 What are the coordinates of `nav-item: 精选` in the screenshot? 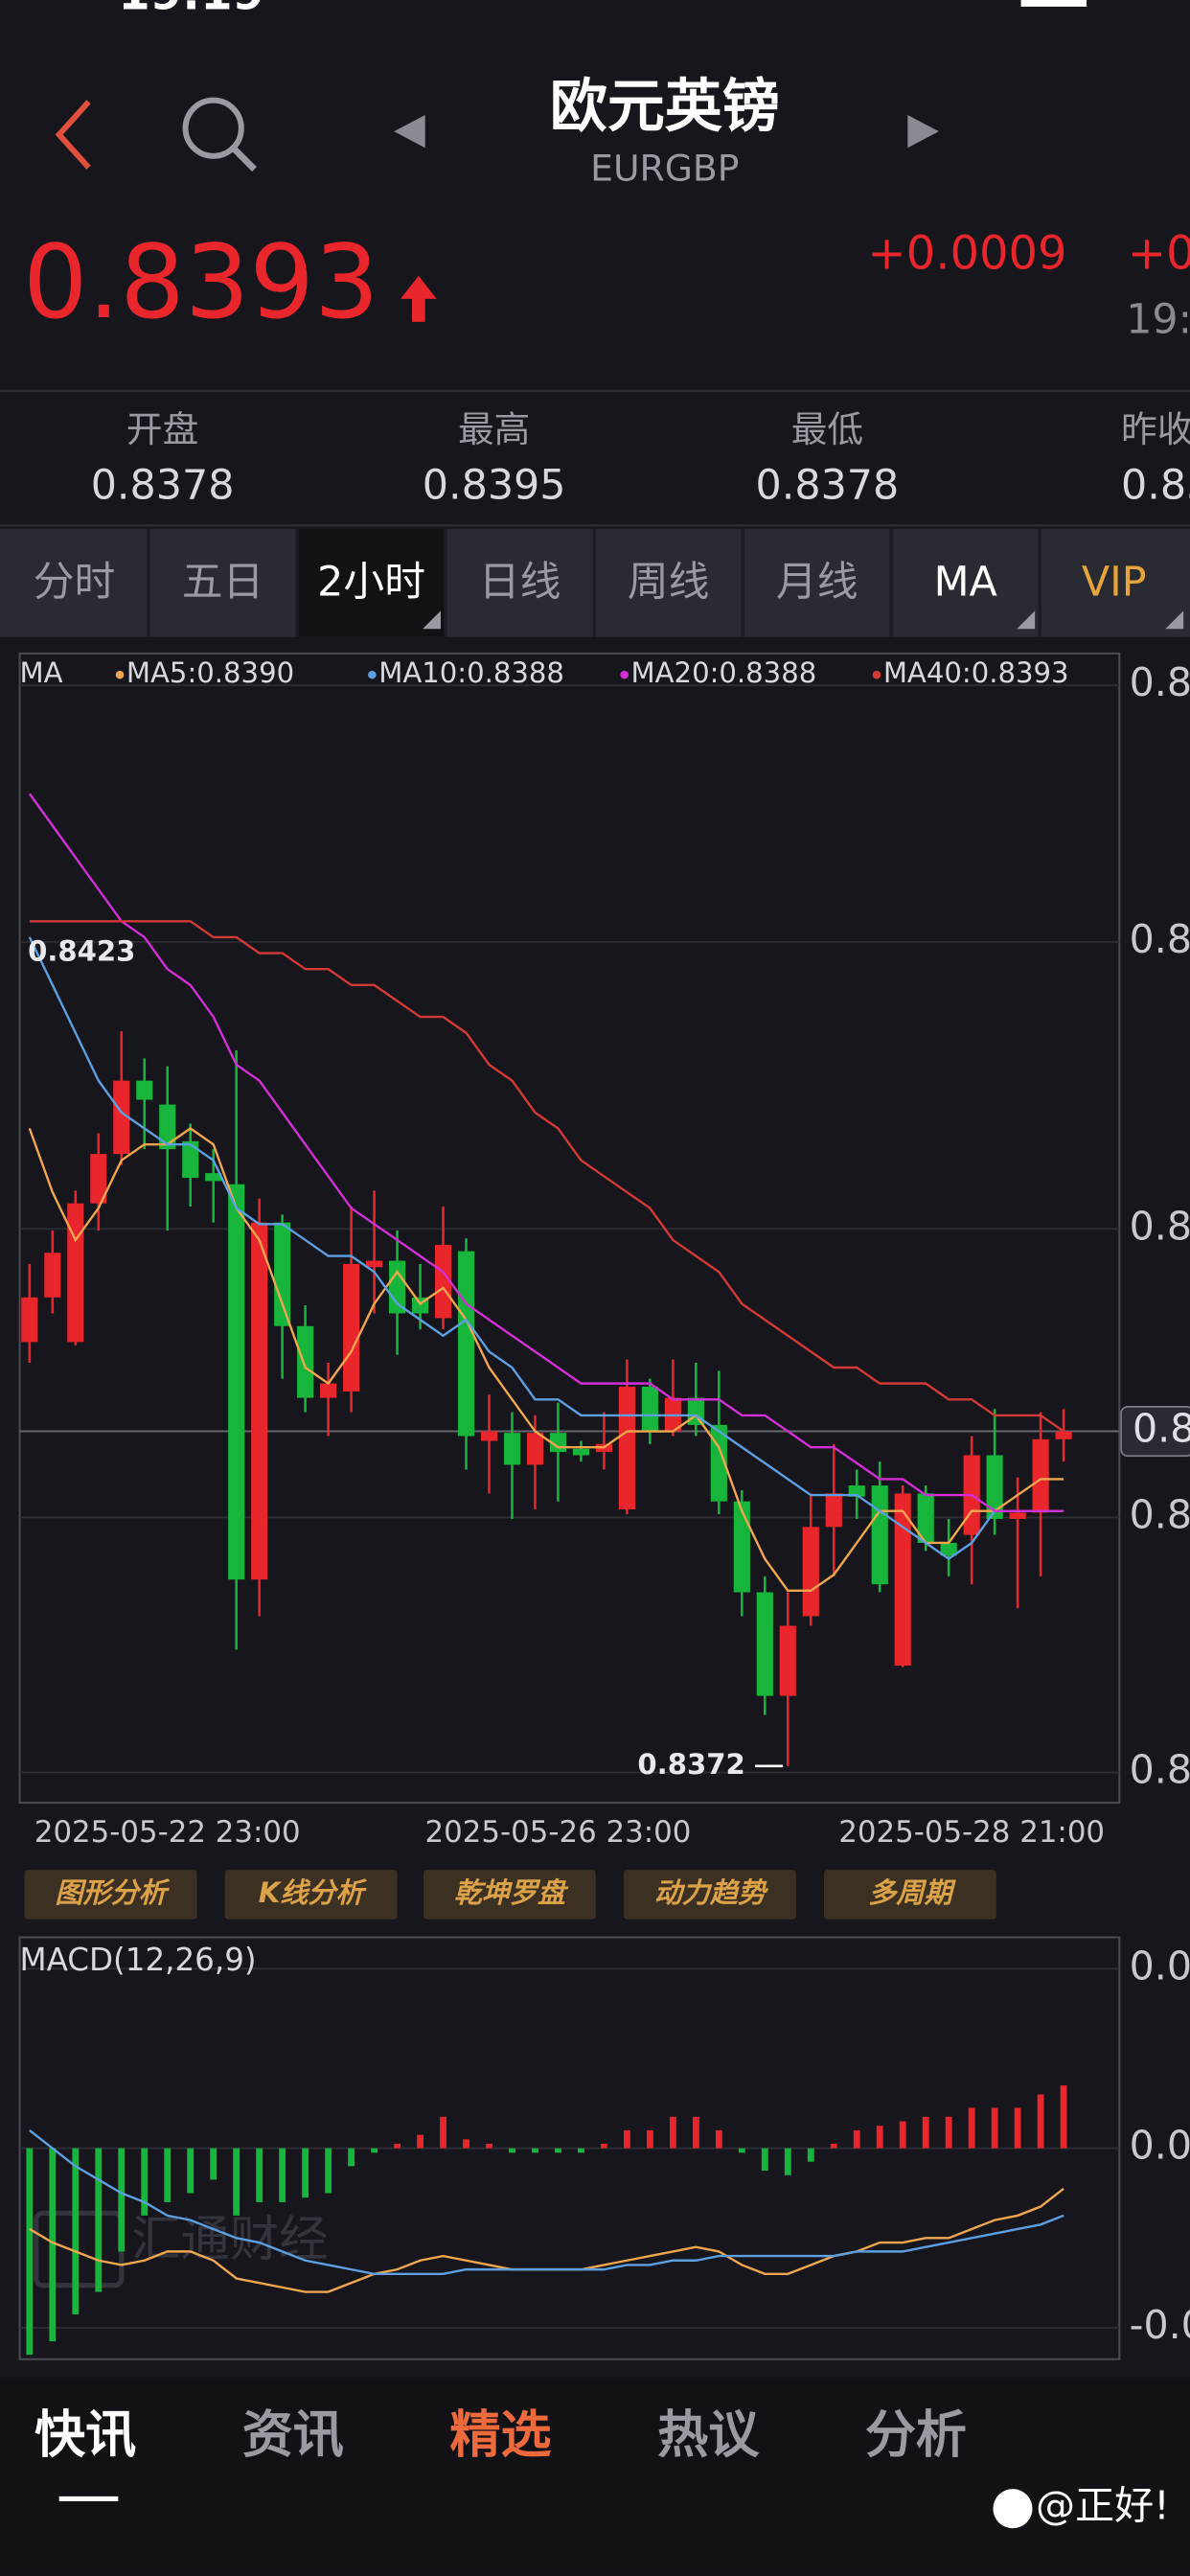 It's located at (500, 2435).